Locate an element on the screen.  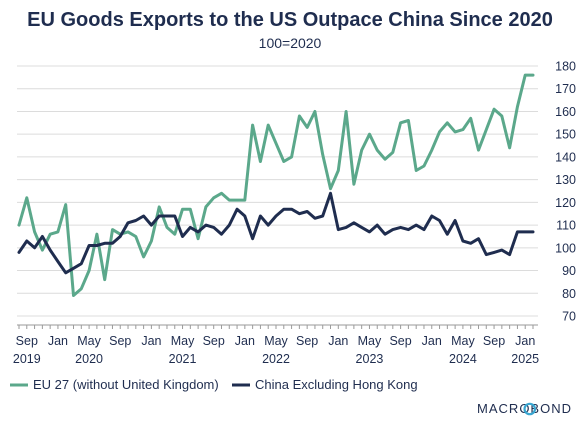
logo-ring-icon is located at coordinates (530, 409).